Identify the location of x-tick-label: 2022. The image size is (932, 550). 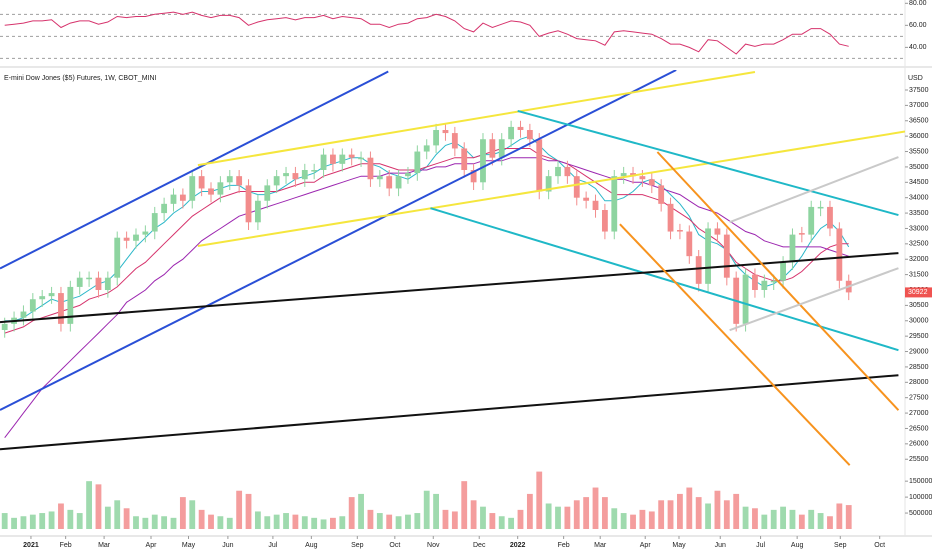
(518, 545).